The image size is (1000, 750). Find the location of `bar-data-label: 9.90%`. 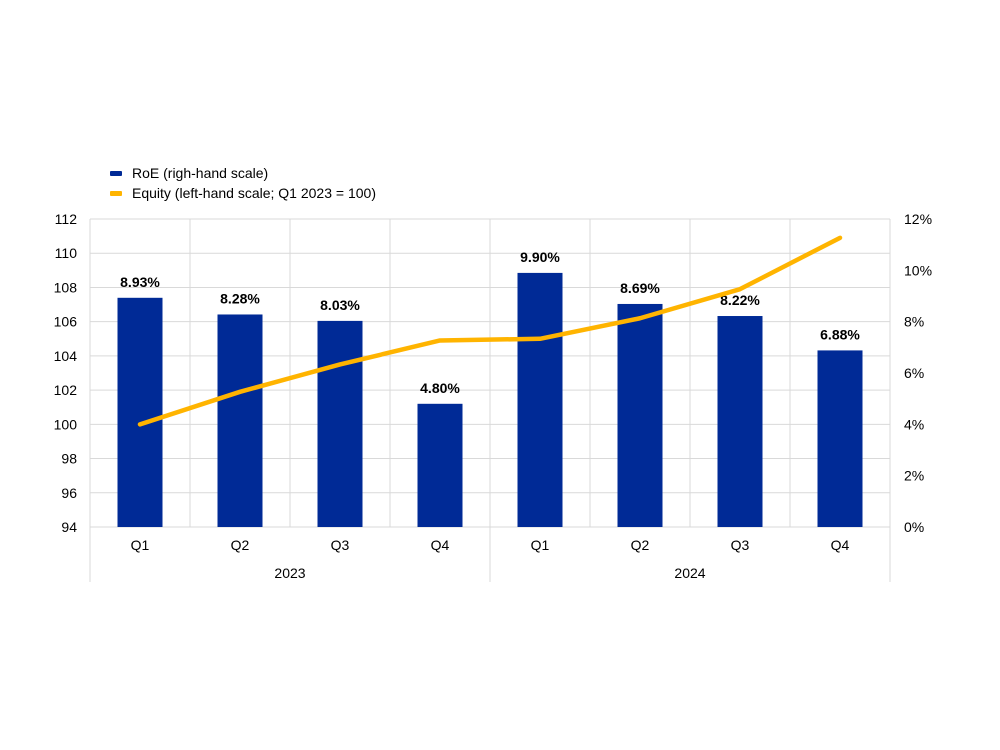

bar-data-label: 9.90% is located at coordinates (540, 257).